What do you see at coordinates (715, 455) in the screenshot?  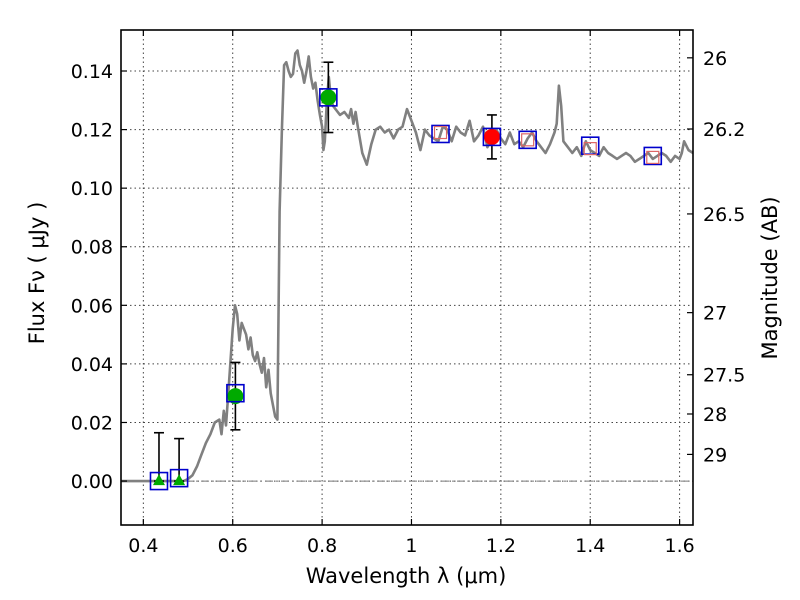 I see `y2-tick-label: 29` at bounding box center [715, 455].